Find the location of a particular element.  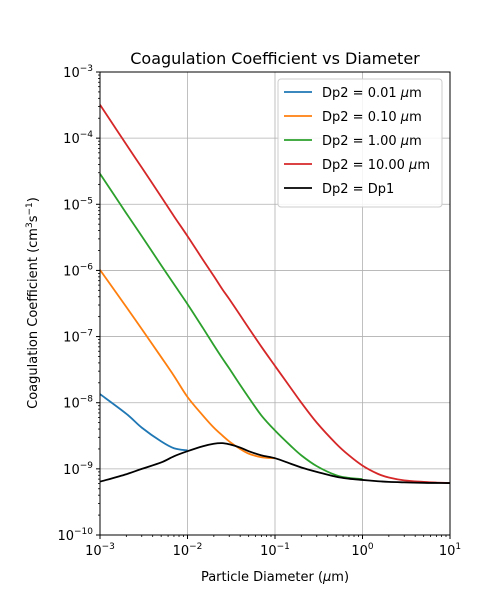

y-axis-label-suffix: ) is located at coordinates (33, 199).